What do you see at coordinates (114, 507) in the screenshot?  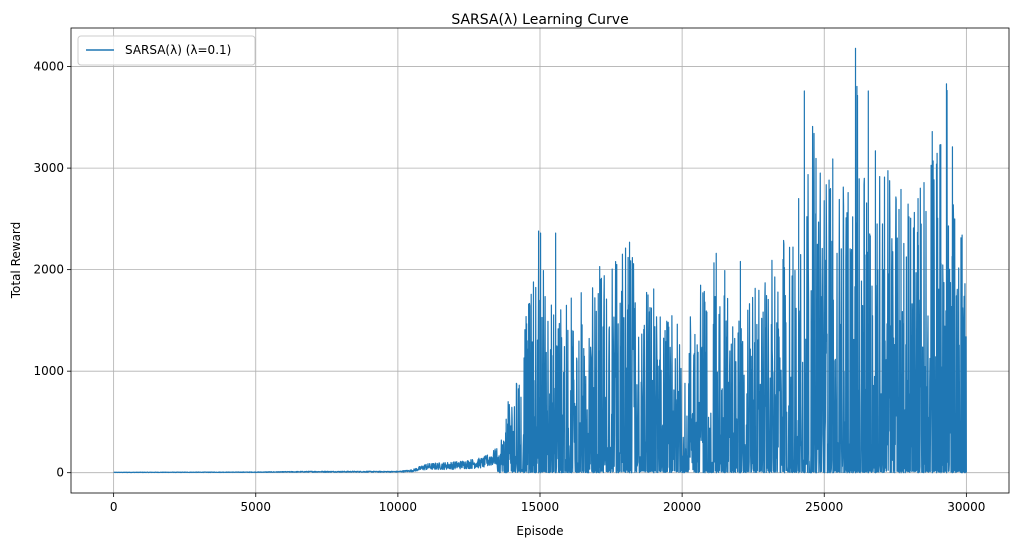 I see `x-tick-label: 0` at bounding box center [114, 507].